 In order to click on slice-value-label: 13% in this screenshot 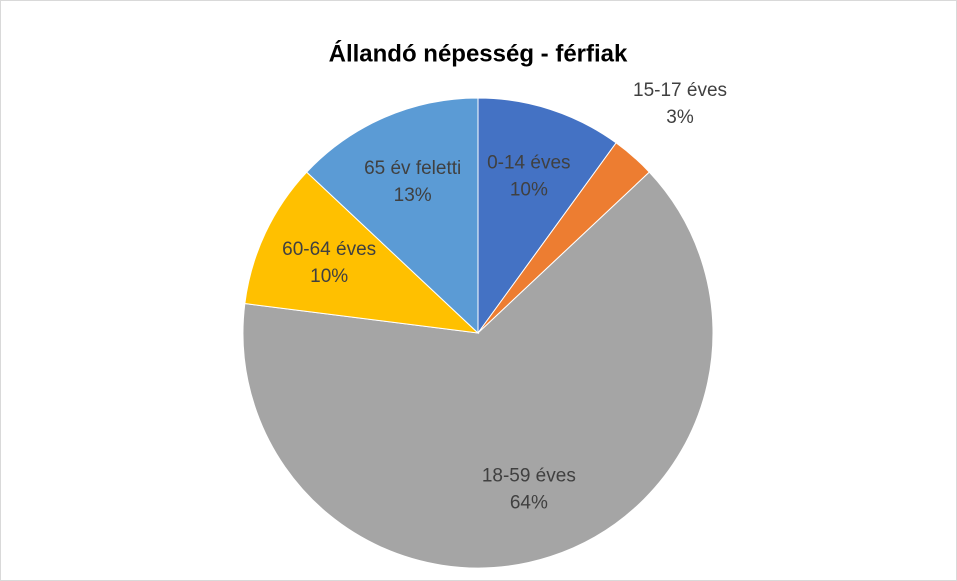, I will do `click(413, 195)`.